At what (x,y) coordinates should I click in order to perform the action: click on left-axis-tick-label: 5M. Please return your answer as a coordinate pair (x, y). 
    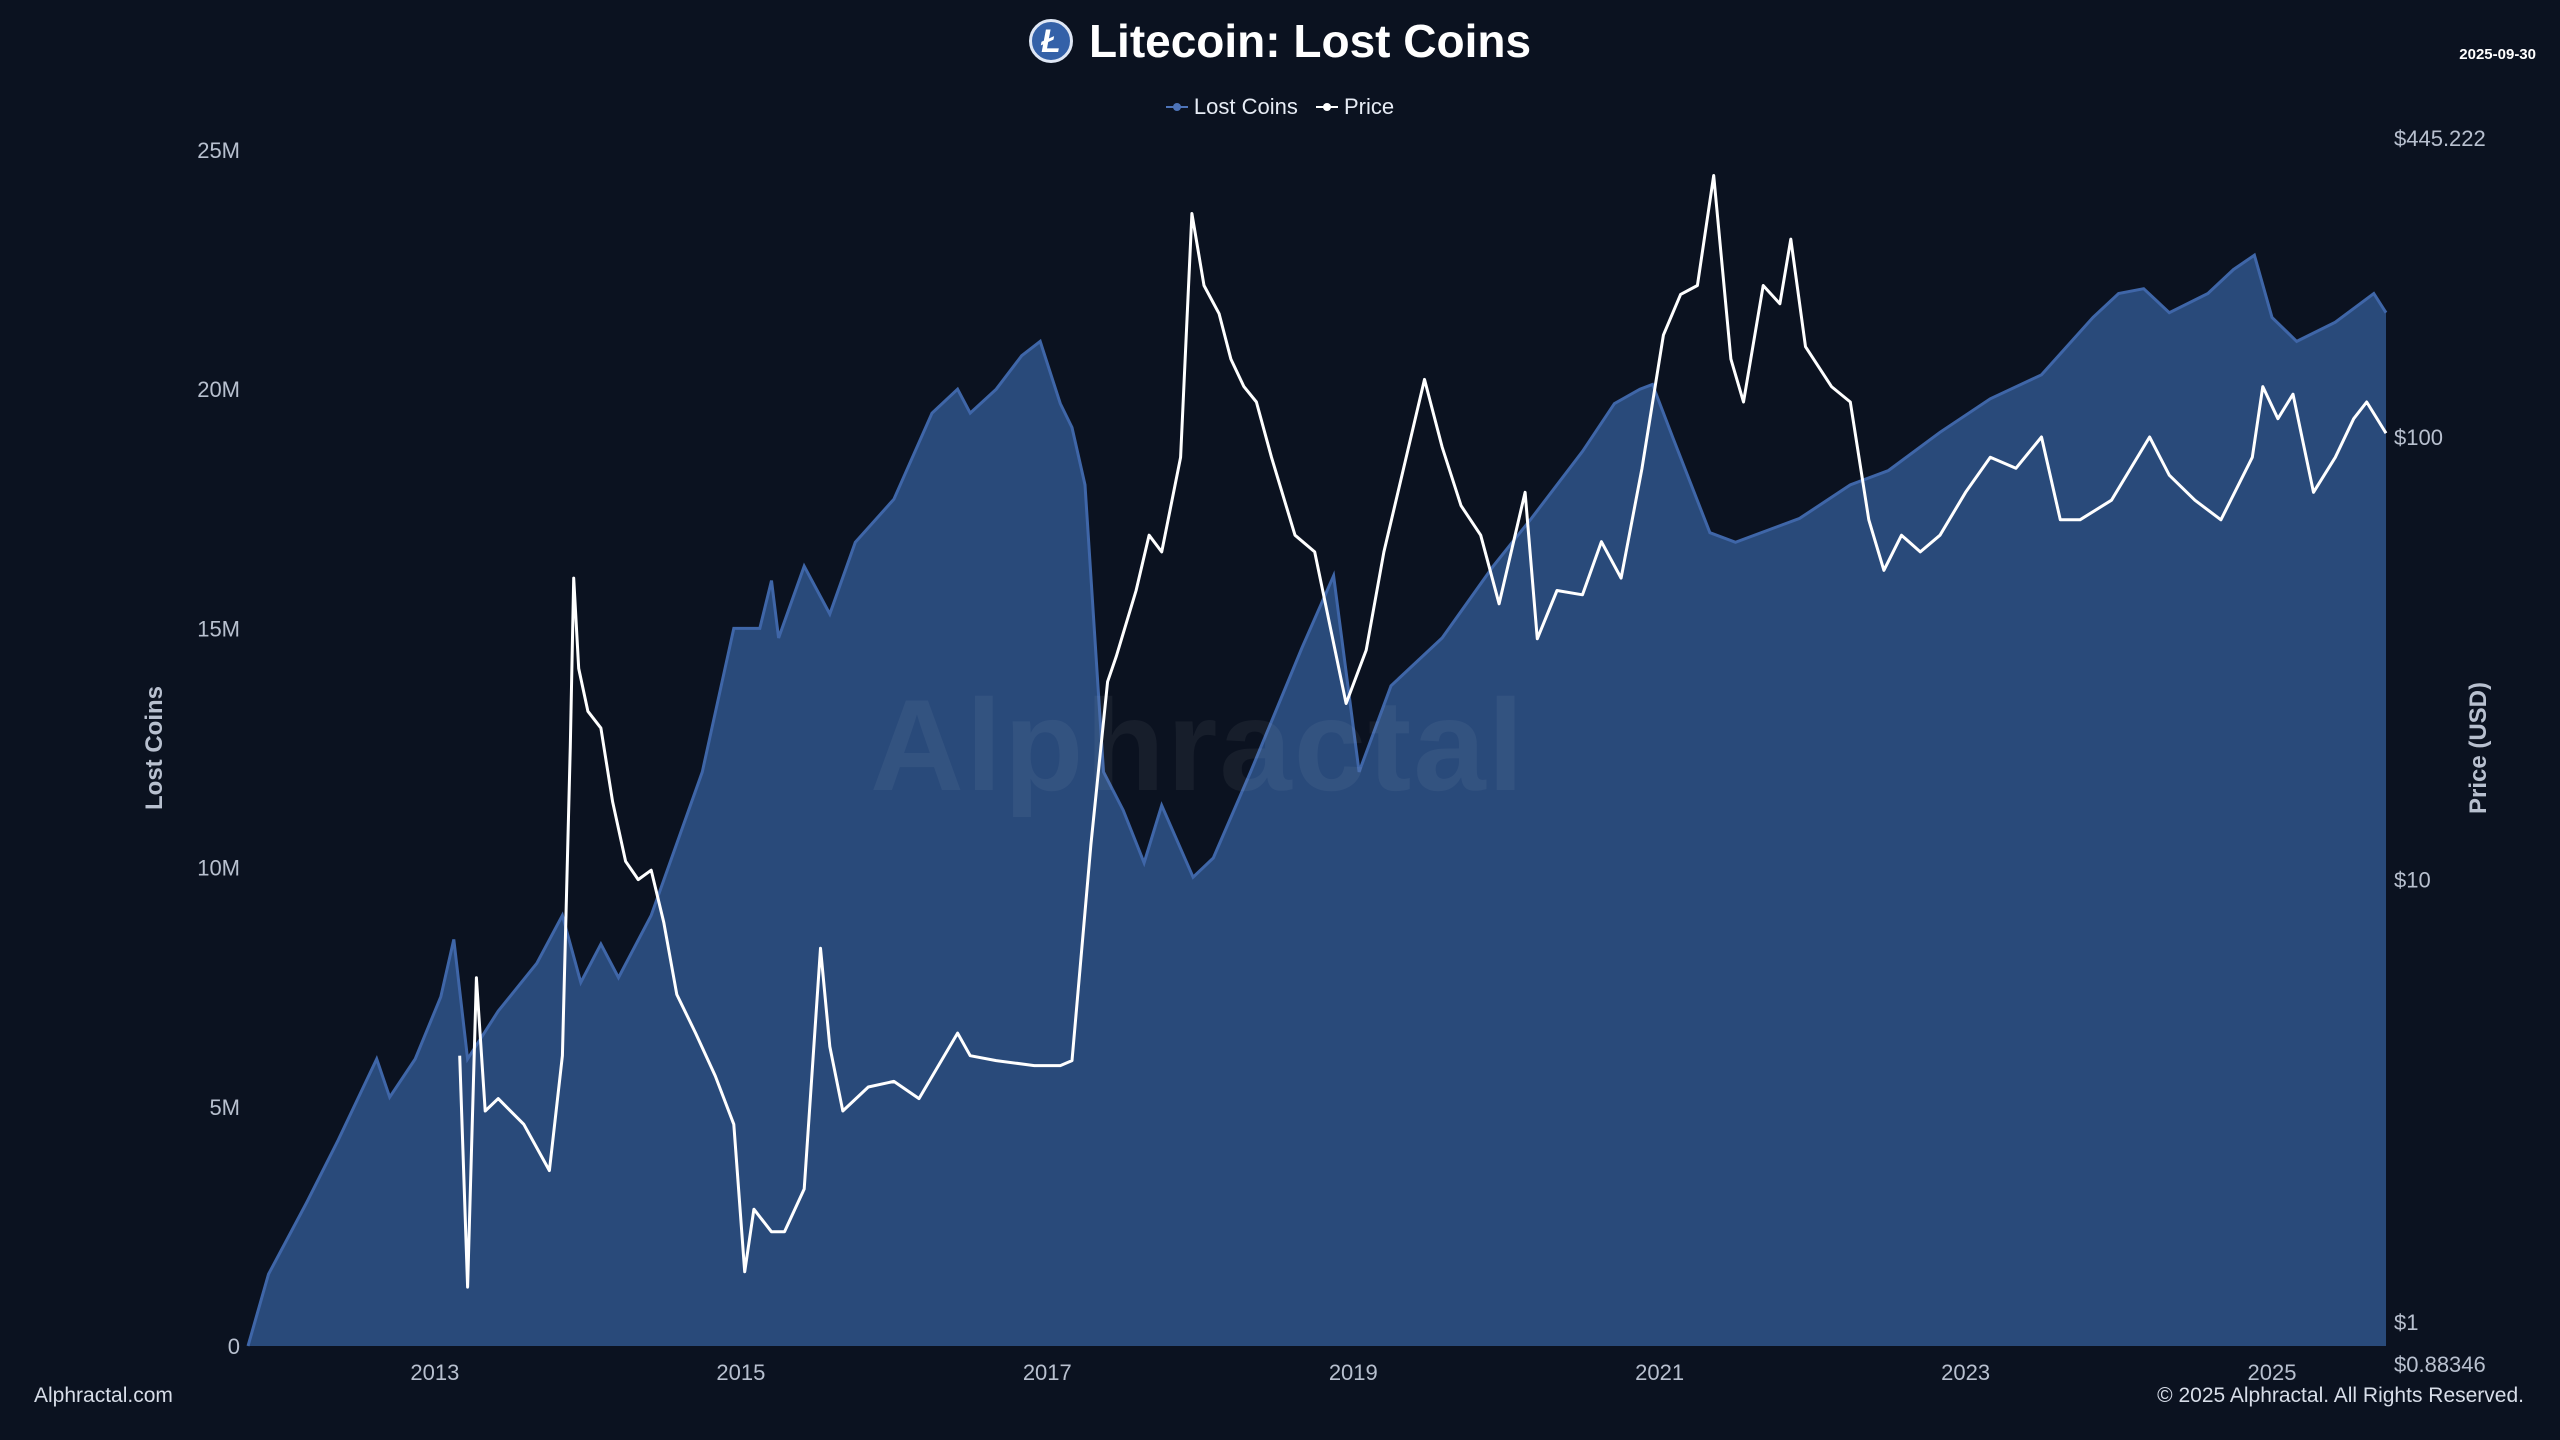
    Looking at the image, I should click on (224, 1107).